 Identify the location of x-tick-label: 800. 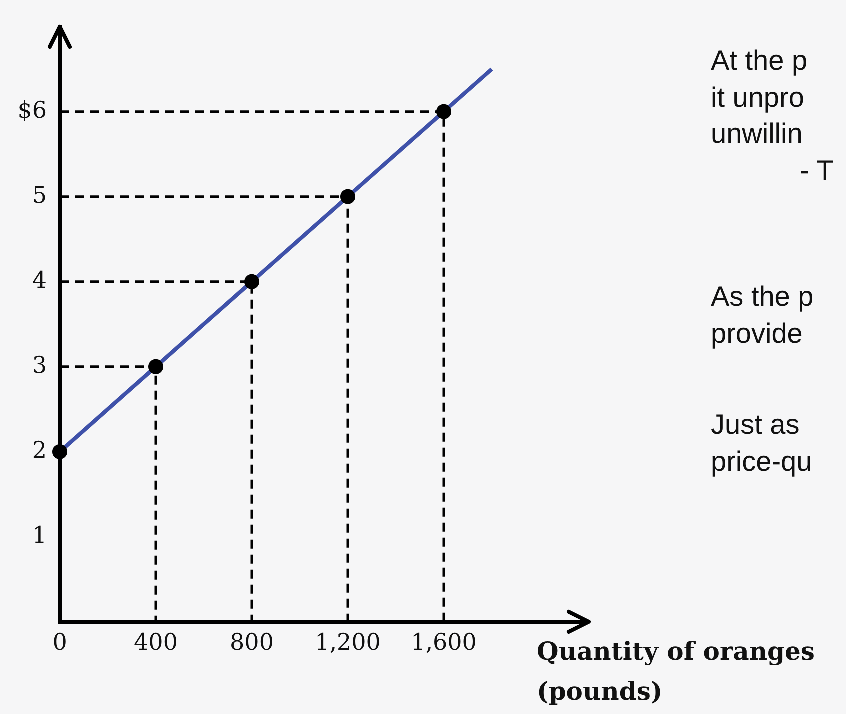
(252, 643).